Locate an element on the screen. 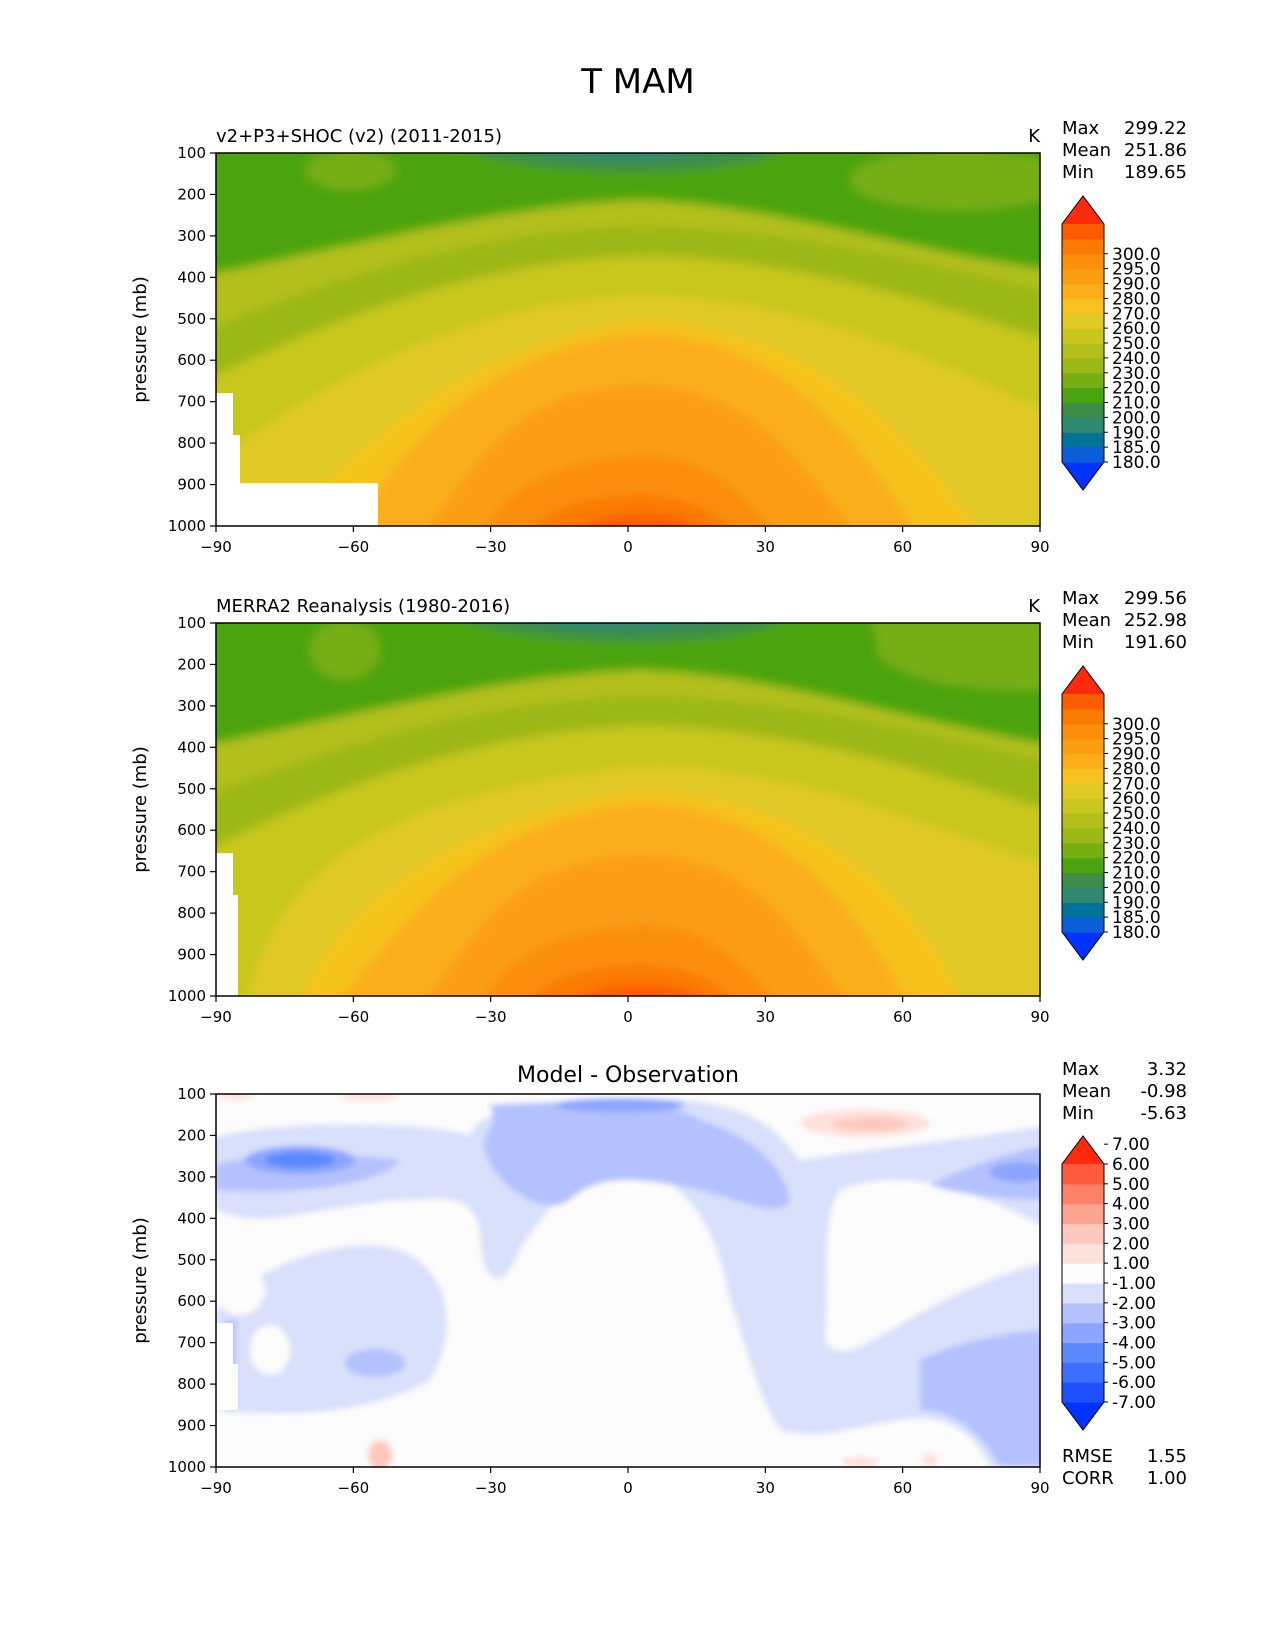 The image size is (1275, 1650). stat-label-mean: Mean is located at coordinates (1086, 620).